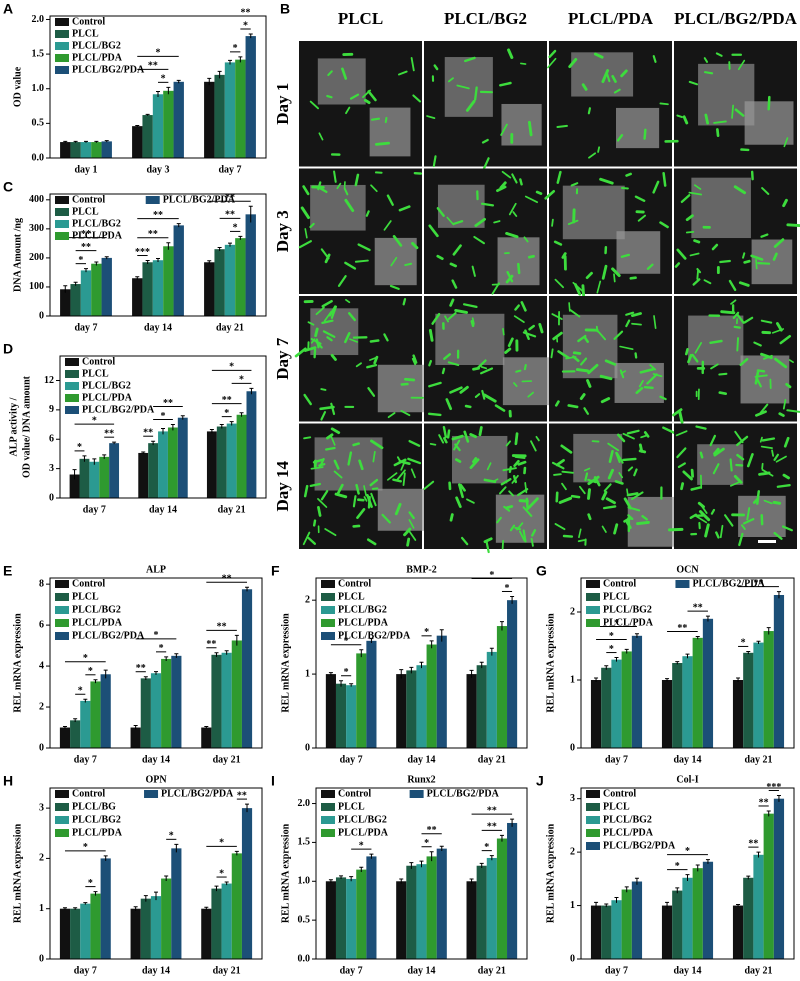 This screenshot has height=981, width=800. I want to click on legend-label: PLCL, so click(351, 806).